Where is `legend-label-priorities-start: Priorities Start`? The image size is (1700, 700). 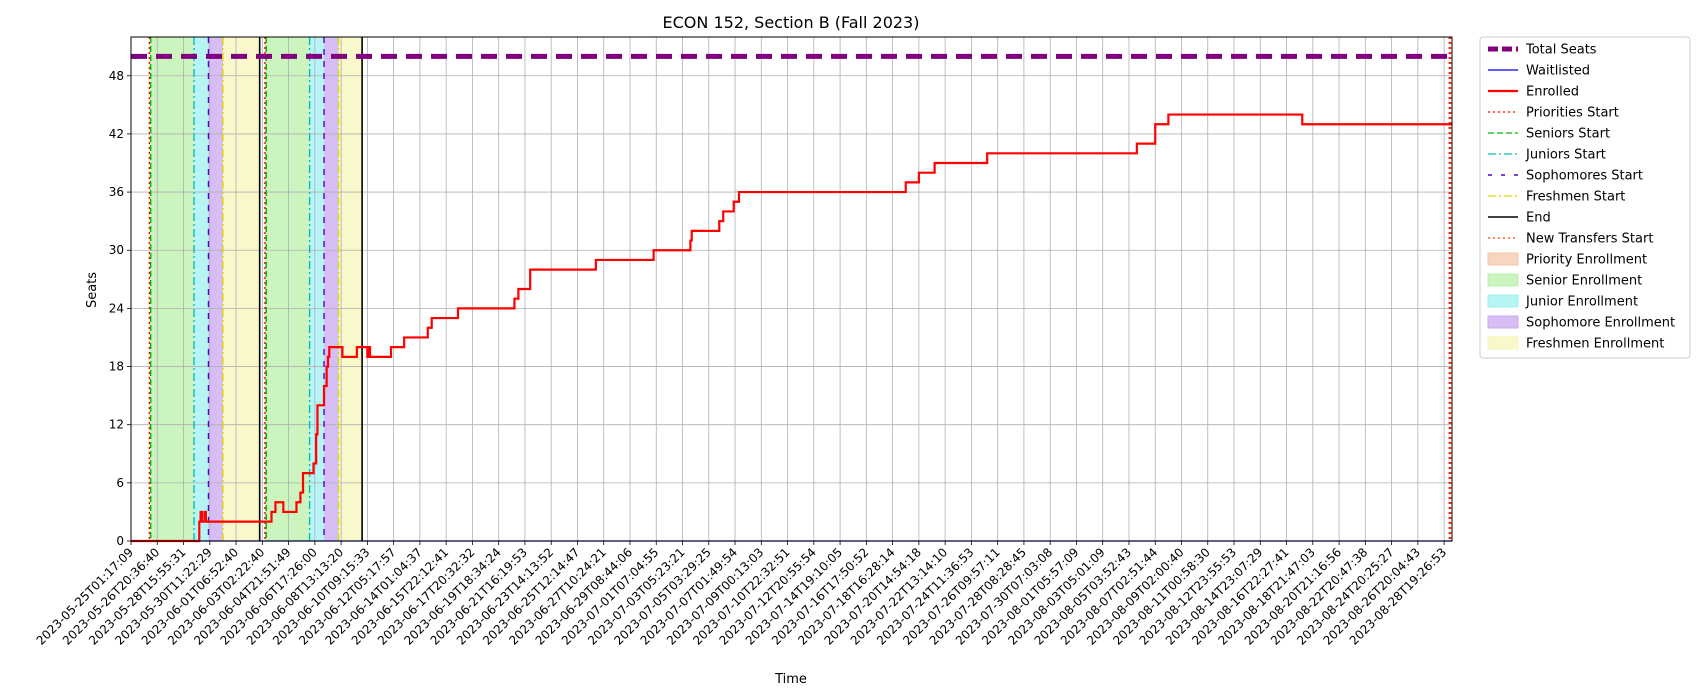
legend-label-priorities-start: Priorities Start is located at coordinates (1572, 113).